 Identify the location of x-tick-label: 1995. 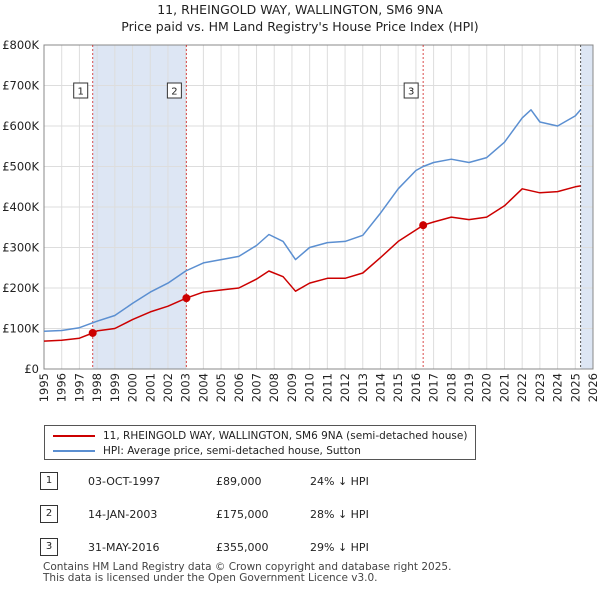
(44, 387).